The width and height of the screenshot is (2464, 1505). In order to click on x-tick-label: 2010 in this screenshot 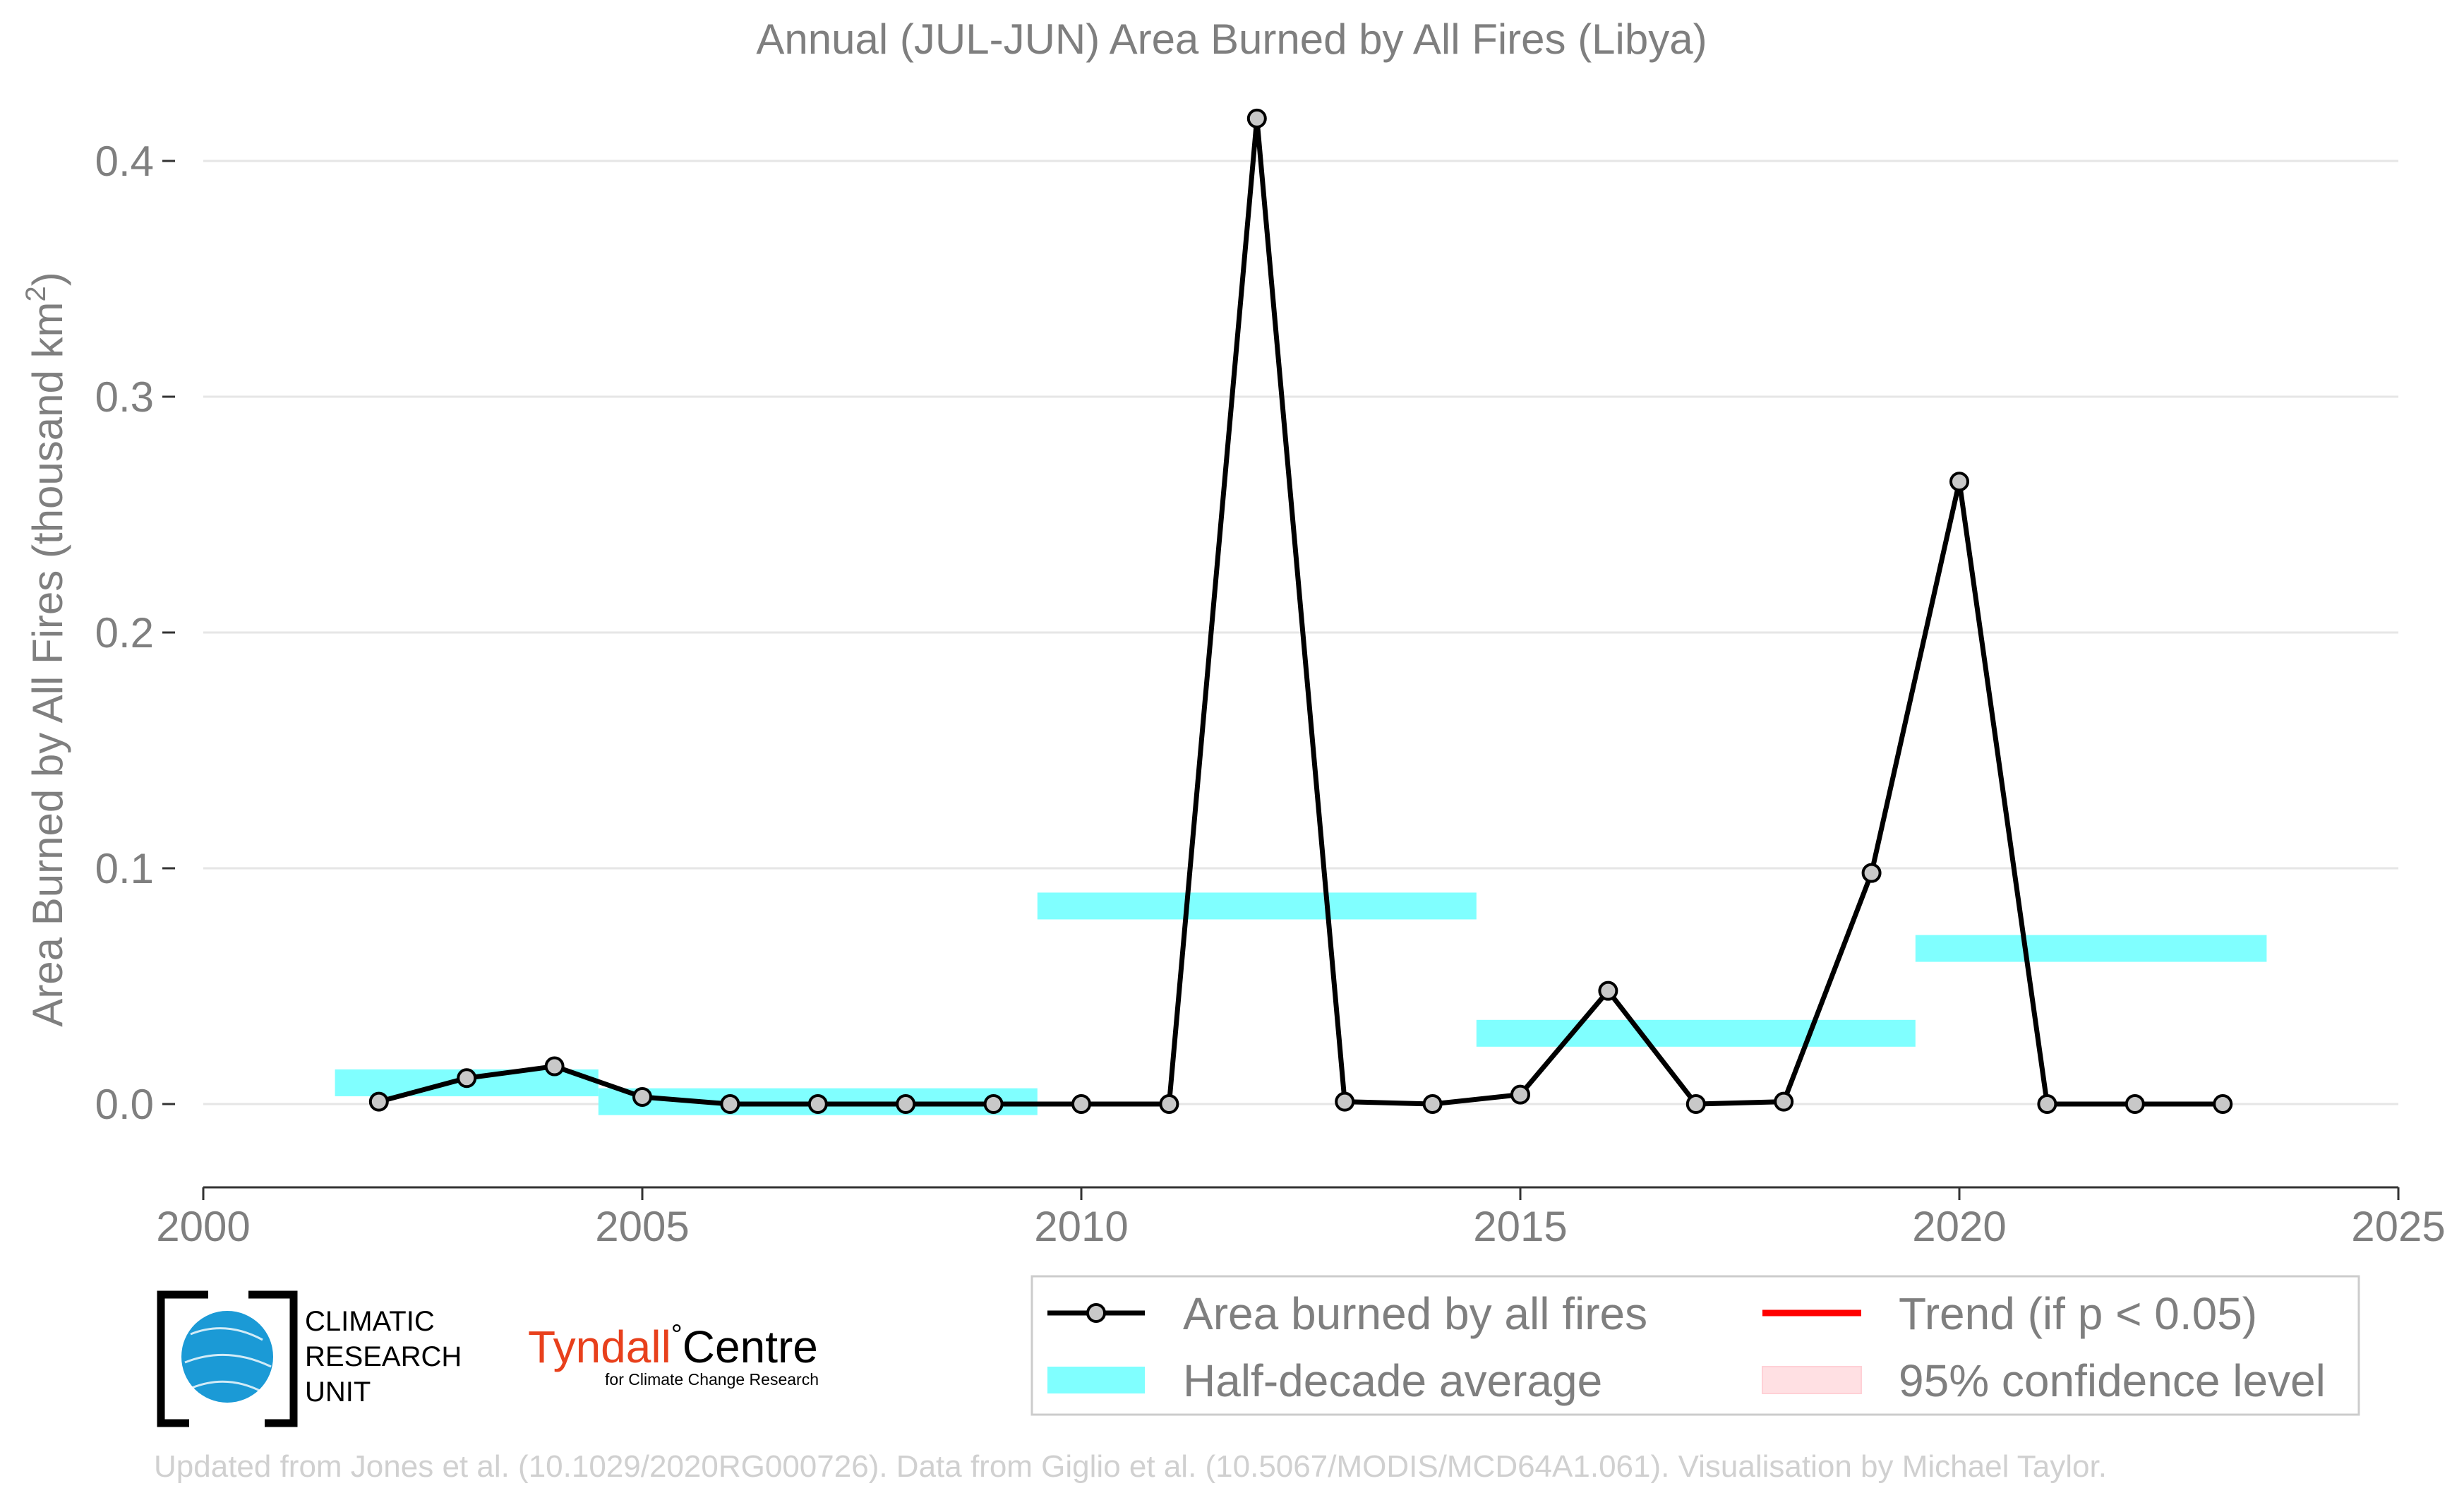, I will do `click(1081, 1226)`.